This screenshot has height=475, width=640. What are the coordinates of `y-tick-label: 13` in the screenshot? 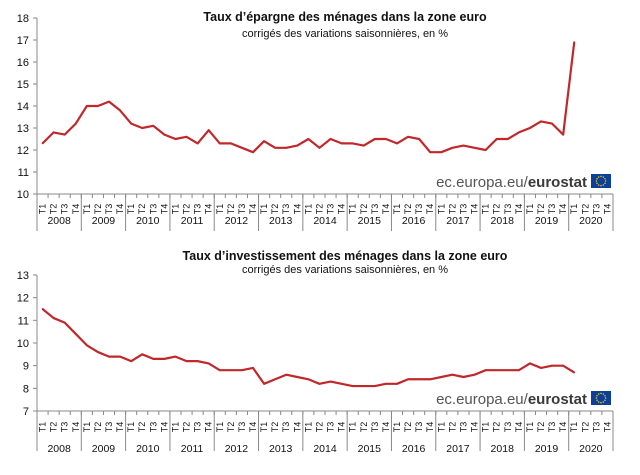 It's located at (23, 129).